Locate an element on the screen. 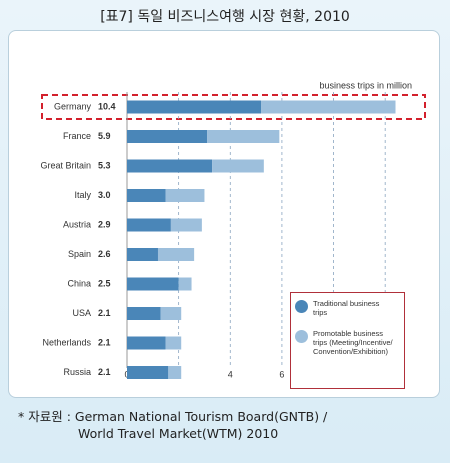  y-tick-label: Netherlands is located at coordinates (66, 342).